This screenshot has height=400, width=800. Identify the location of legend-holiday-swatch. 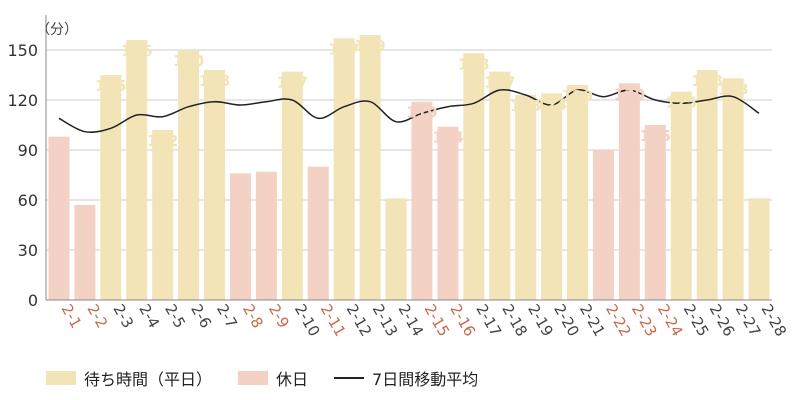
(253, 378).